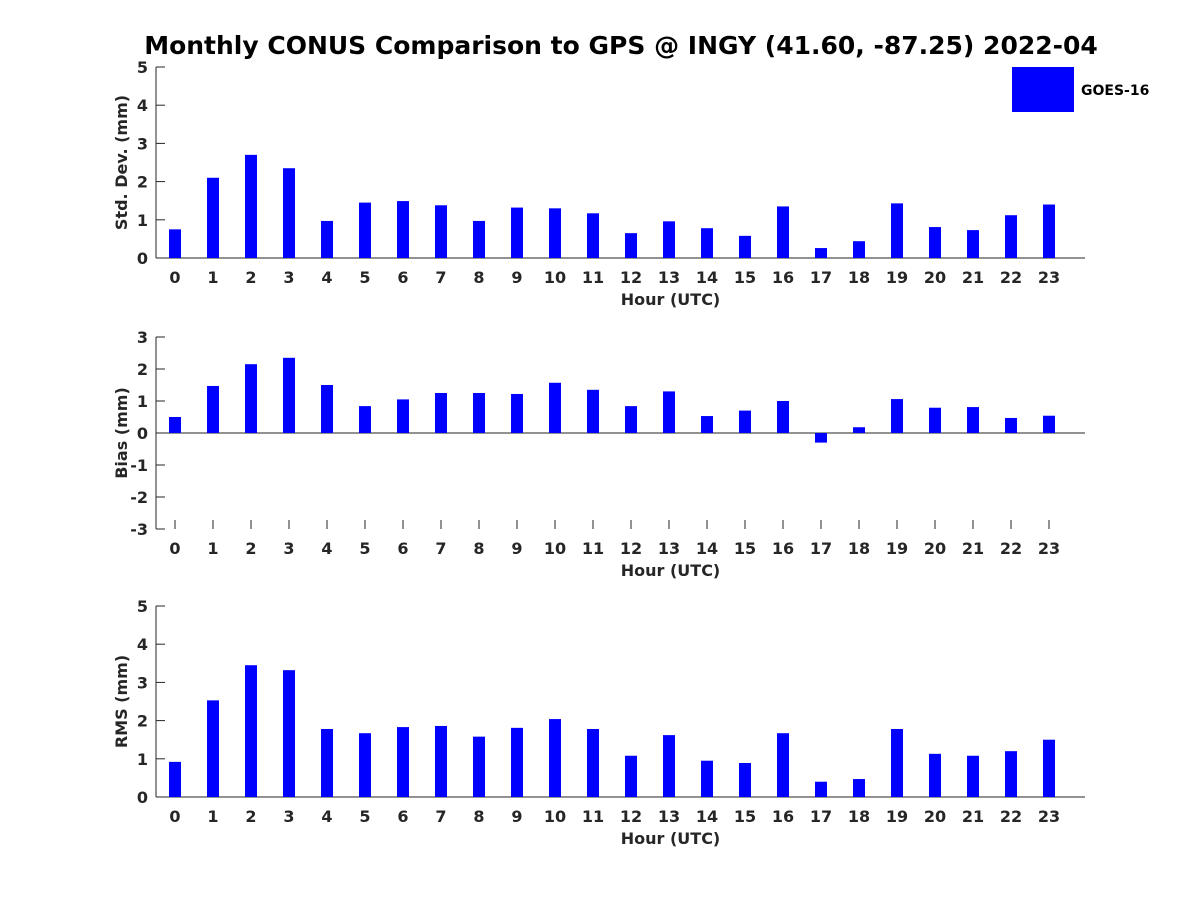 The height and width of the screenshot is (900, 1200). What do you see at coordinates (1049, 548) in the screenshot?
I see `x-tick-label: 23` at bounding box center [1049, 548].